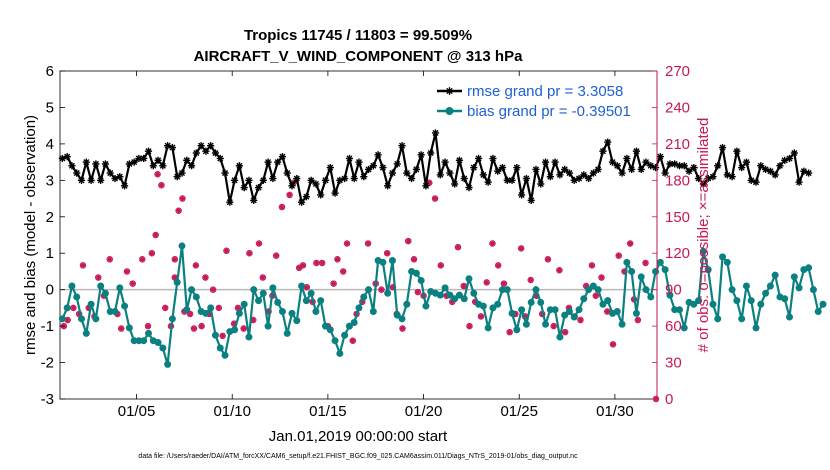 The image size is (830, 470). I want to click on x-tick-label: 01/25, so click(519, 411).